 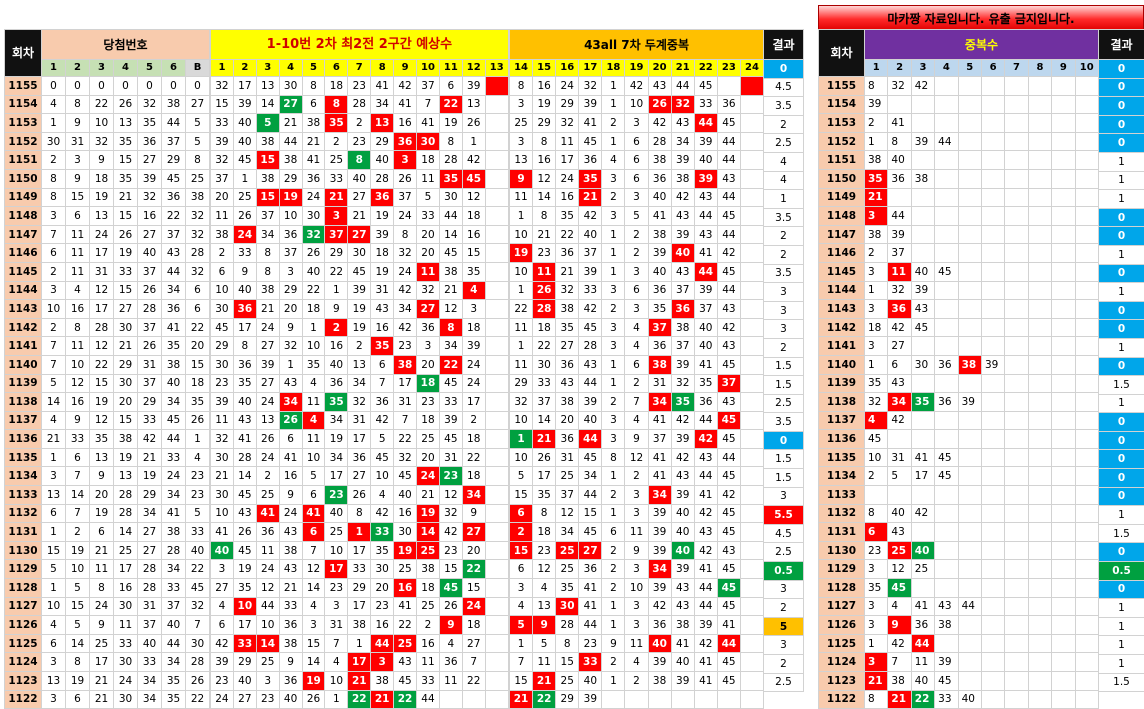 I want to click on winning-header: 당첨번호, so click(x=126, y=45).